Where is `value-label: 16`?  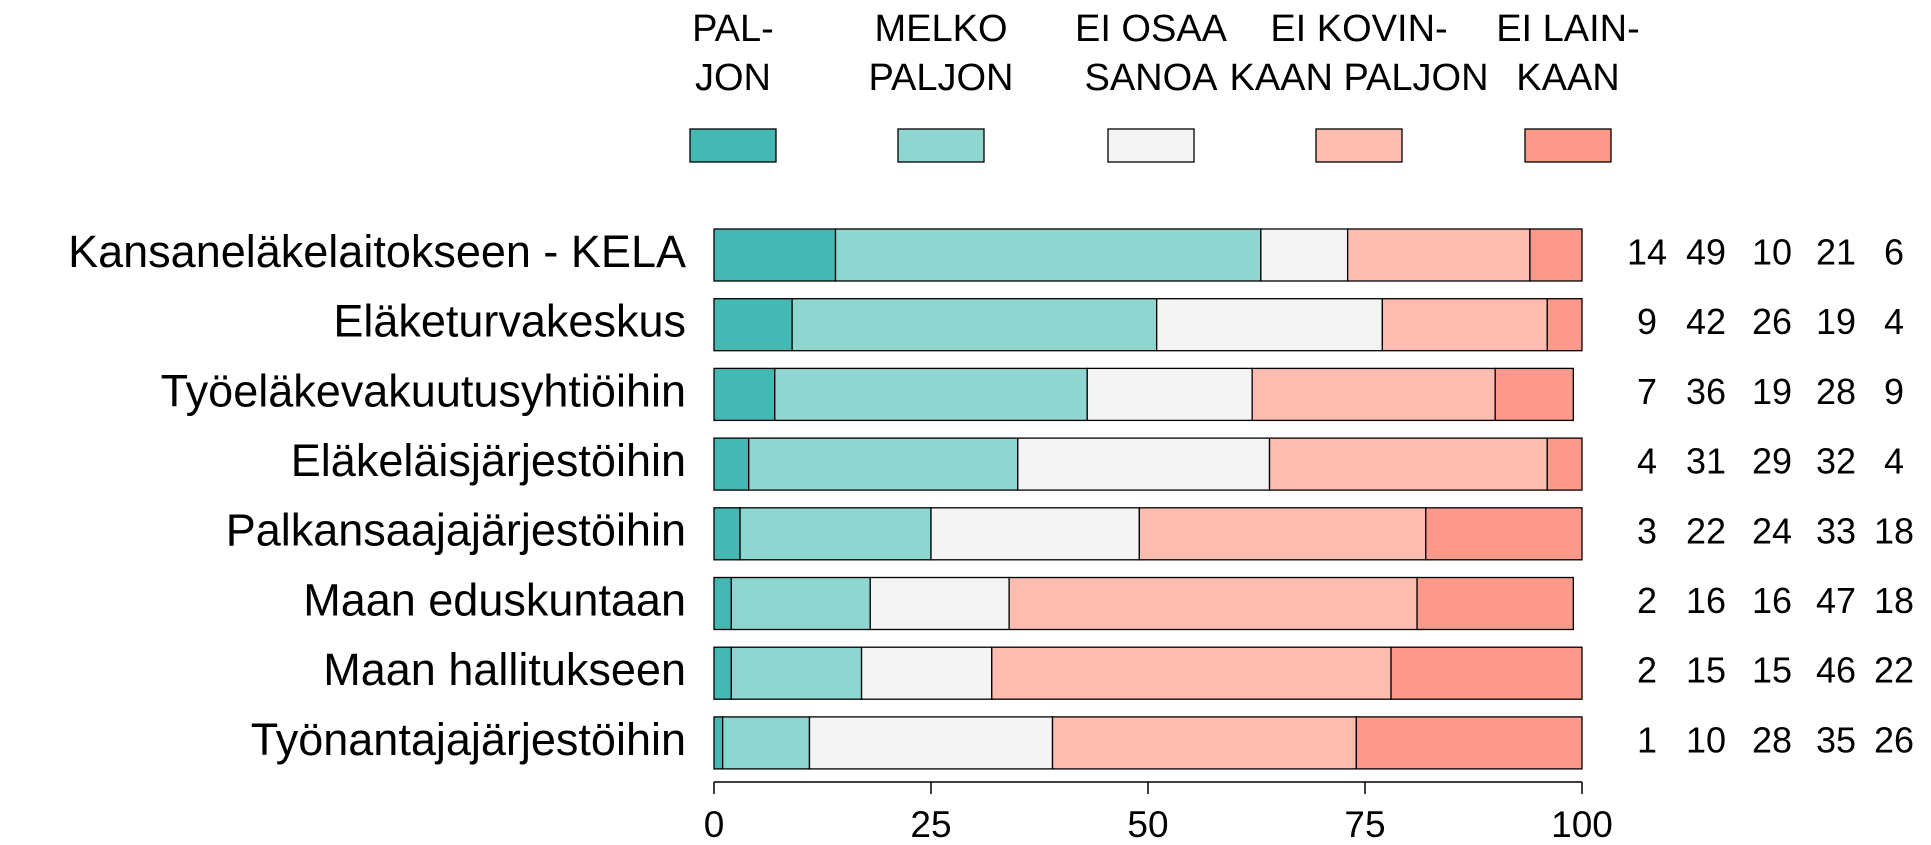
value-label: 16 is located at coordinates (1772, 600).